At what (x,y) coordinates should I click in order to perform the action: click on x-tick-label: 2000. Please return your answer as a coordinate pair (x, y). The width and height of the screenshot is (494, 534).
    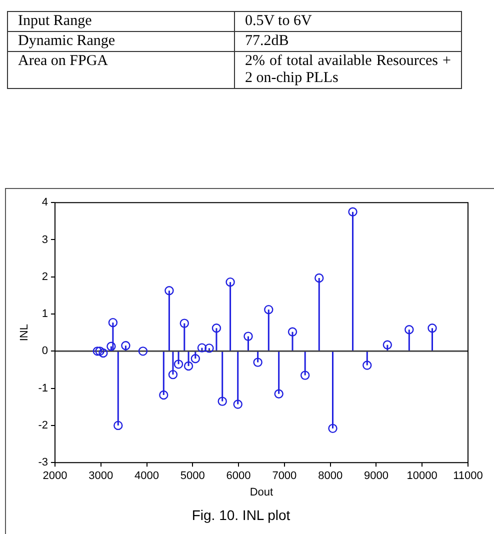
    Looking at the image, I should click on (55, 476).